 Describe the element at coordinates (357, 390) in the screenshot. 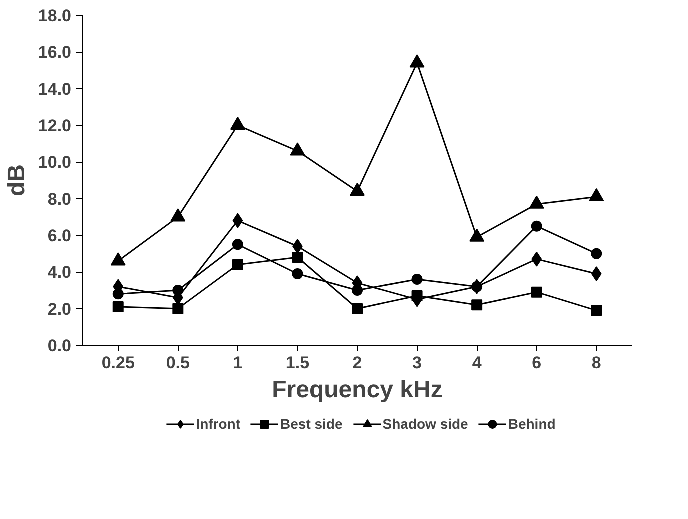

I see `x-axis-title: Frequency kHz` at that location.